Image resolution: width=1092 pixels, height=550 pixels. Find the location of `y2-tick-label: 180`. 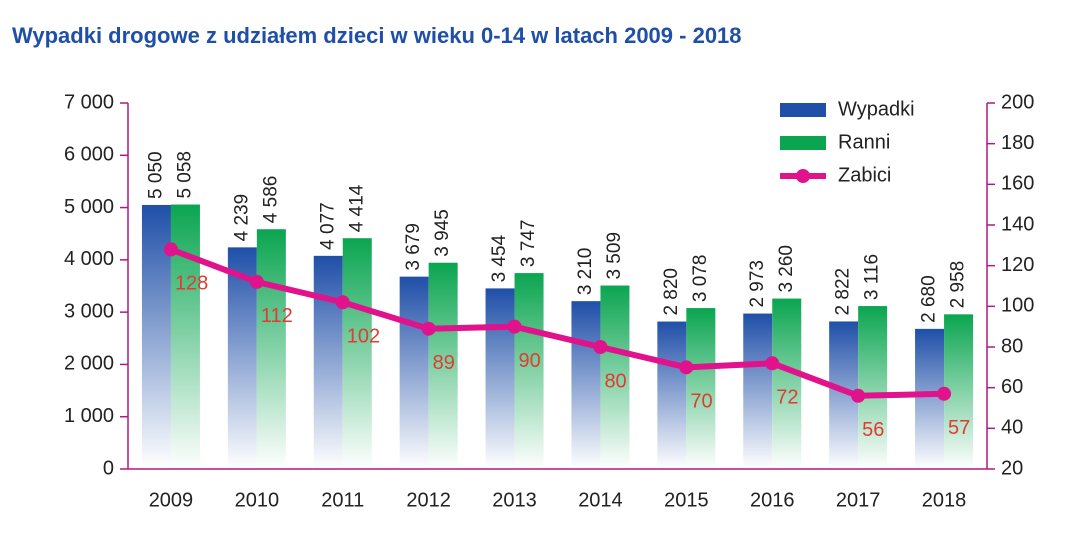

y2-tick-label: 180 is located at coordinates (1017, 143).